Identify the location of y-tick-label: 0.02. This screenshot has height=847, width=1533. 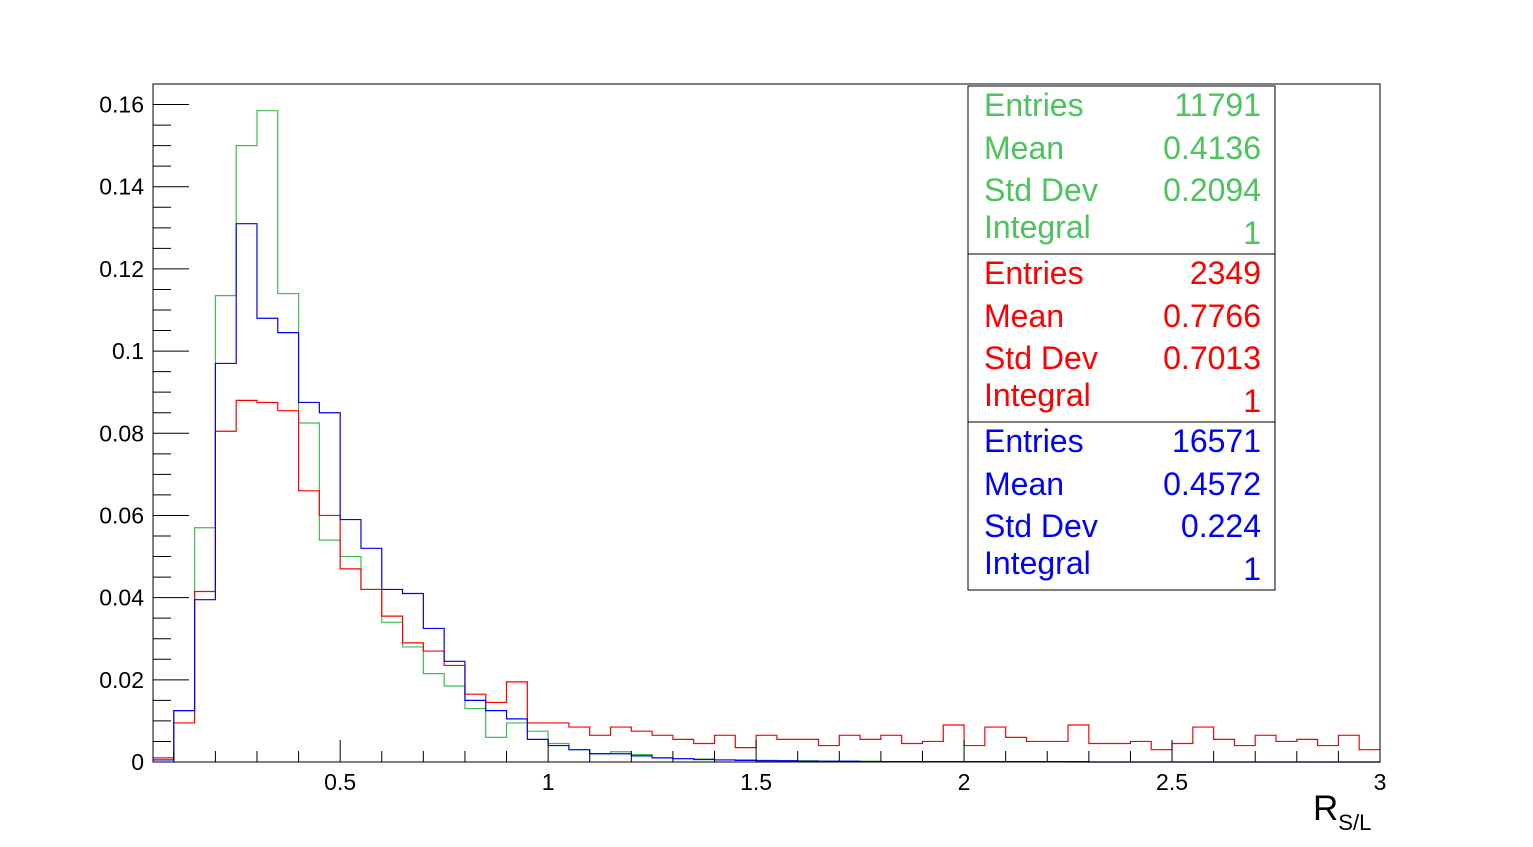
(121, 680).